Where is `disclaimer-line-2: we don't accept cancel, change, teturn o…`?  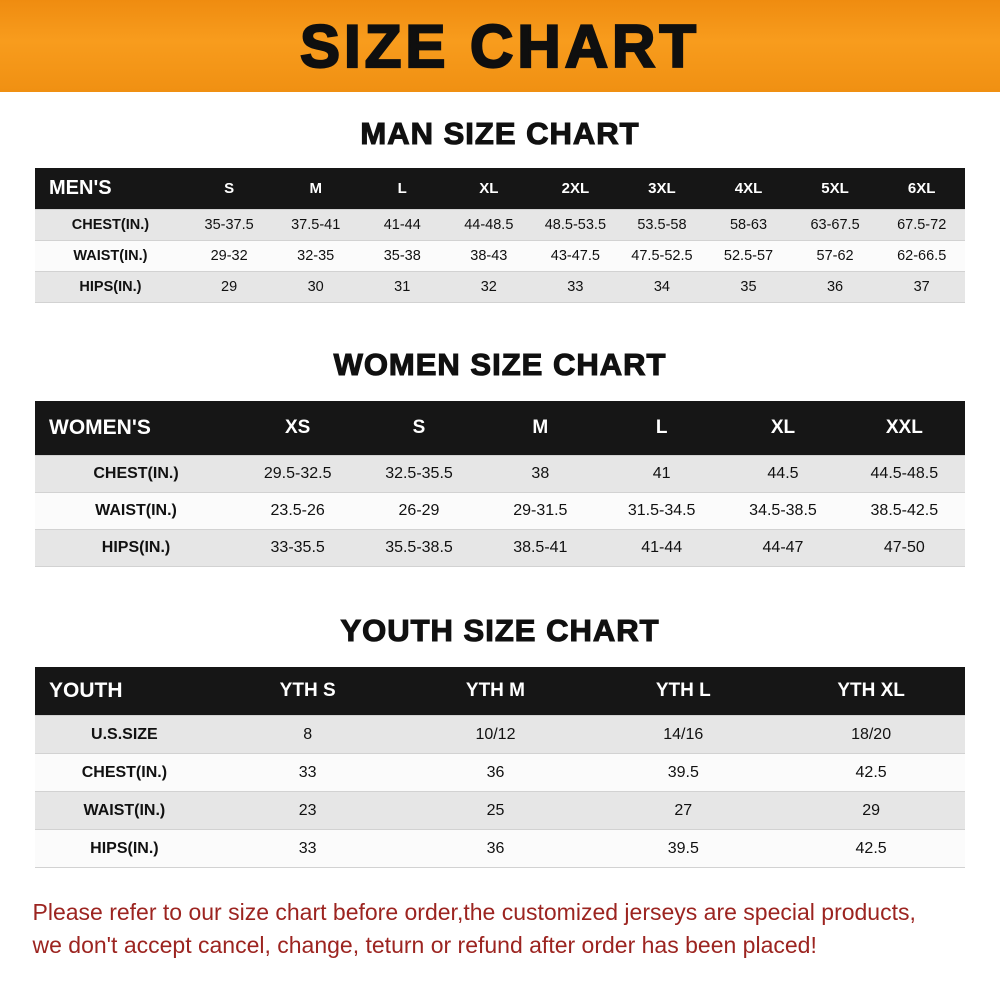
disclaimer-line-2: we don't accept cancel, change, teturn o… is located at coordinates (424, 944).